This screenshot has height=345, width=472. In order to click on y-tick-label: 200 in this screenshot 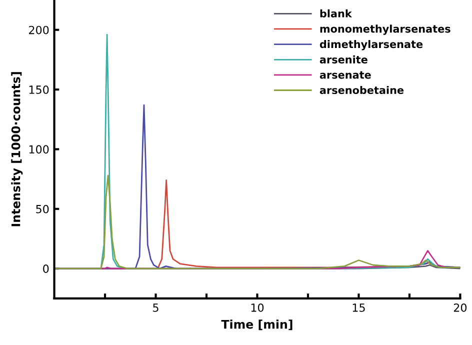, I will do `click(39, 30)`.